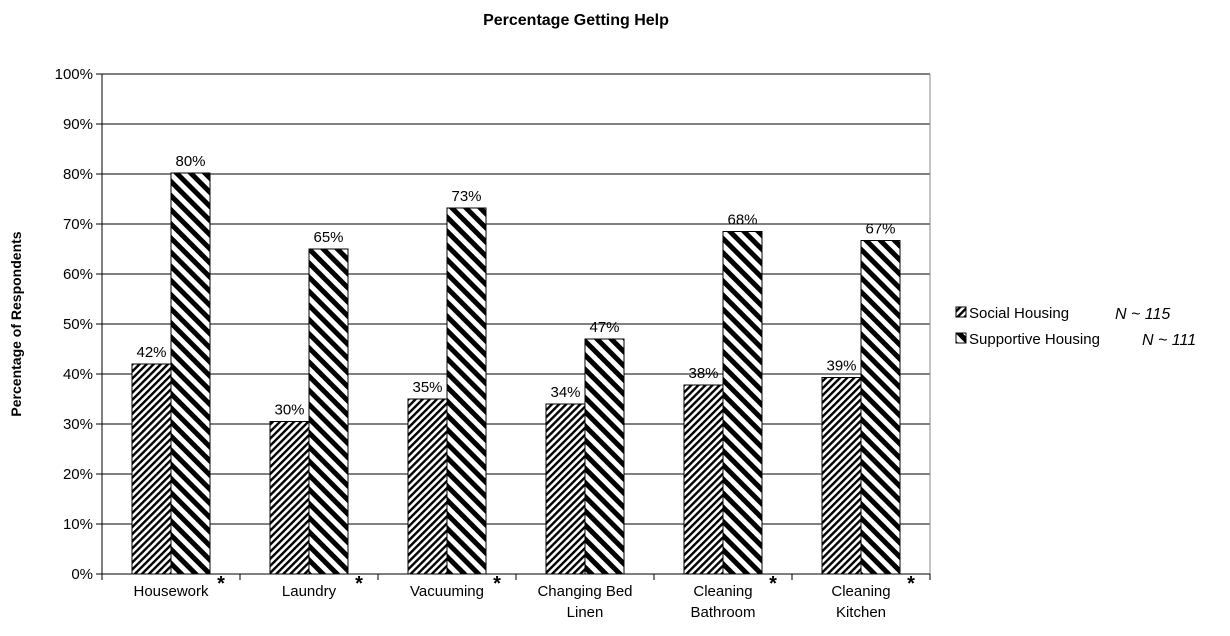 This screenshot has width=1230, height=636. What do you see at coordinates (576, 20) in the screenshot?
I see `chart-title: Percentage Getting Help` at bounding box center [576, 20].